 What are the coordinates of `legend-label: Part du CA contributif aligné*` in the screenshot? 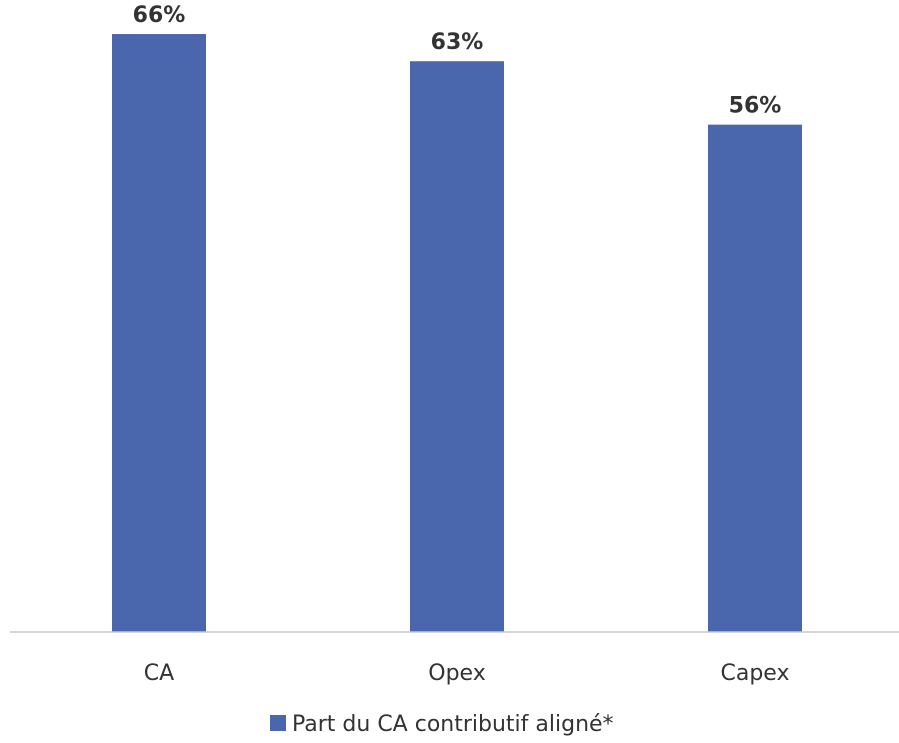 It's located at (453, 724).